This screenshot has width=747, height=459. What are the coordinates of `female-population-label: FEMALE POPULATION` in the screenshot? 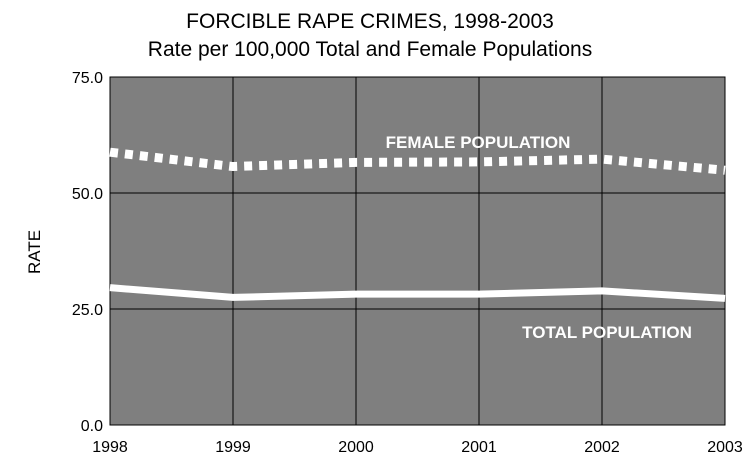 It's located at (478, 142).